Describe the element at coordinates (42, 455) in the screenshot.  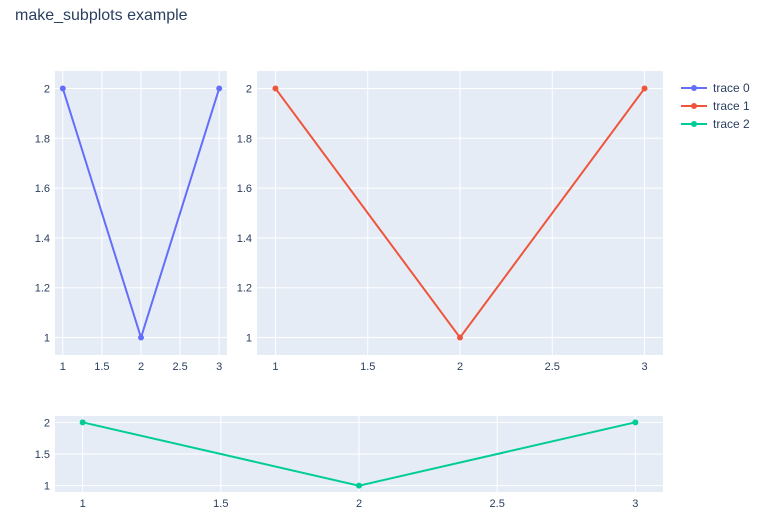
I see `y-tick-label: 1.5` at that location.